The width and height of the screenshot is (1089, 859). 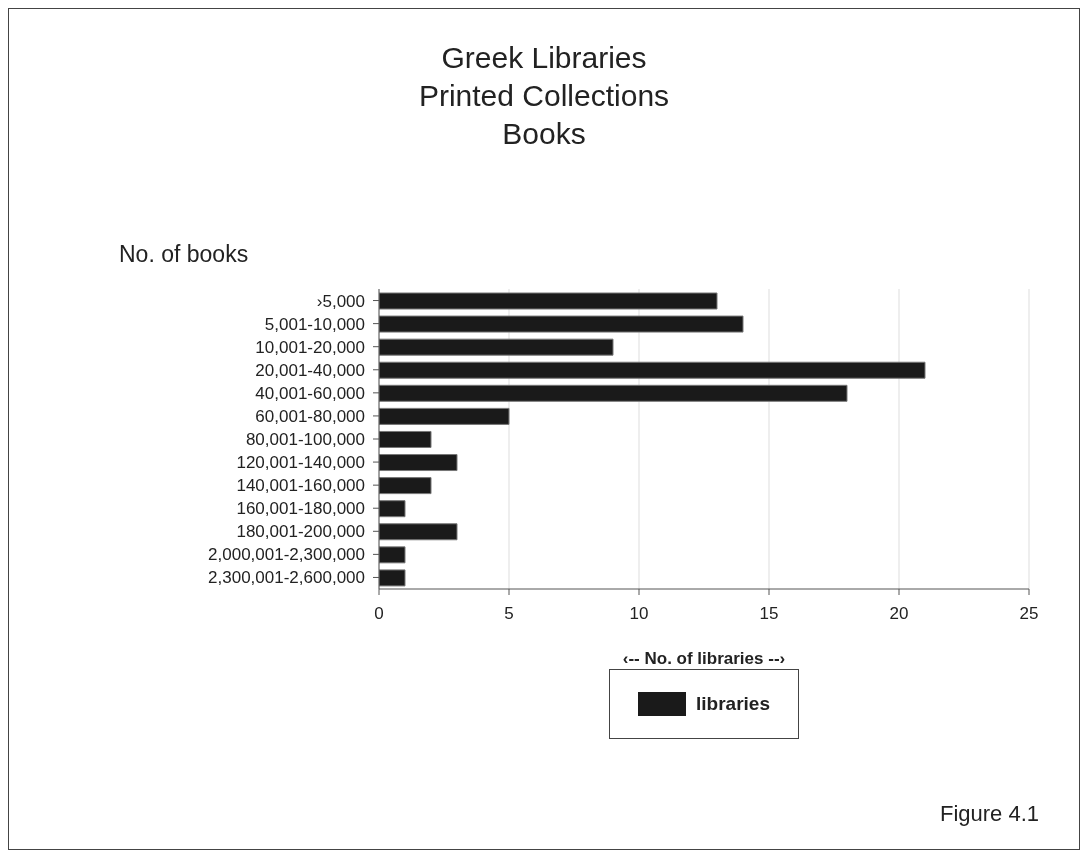 I want to click on y-tick-label: 160,001-180,000, so click(x=300, y=509).